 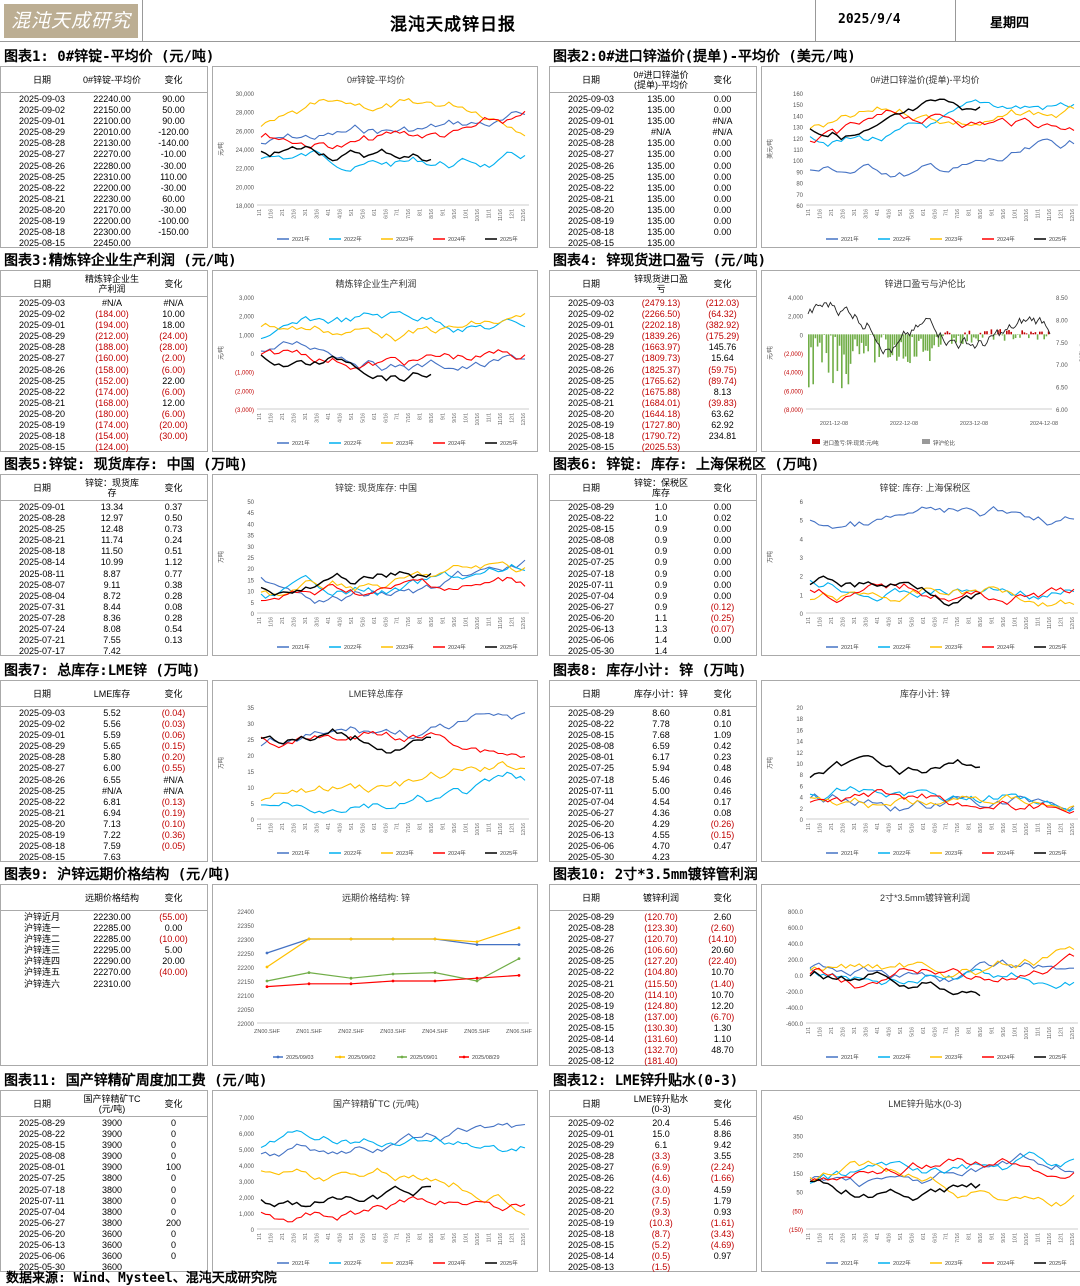 I want to click on table-header: 日期 锌现货进口盈亏 变化, so click(x=653, y=284).